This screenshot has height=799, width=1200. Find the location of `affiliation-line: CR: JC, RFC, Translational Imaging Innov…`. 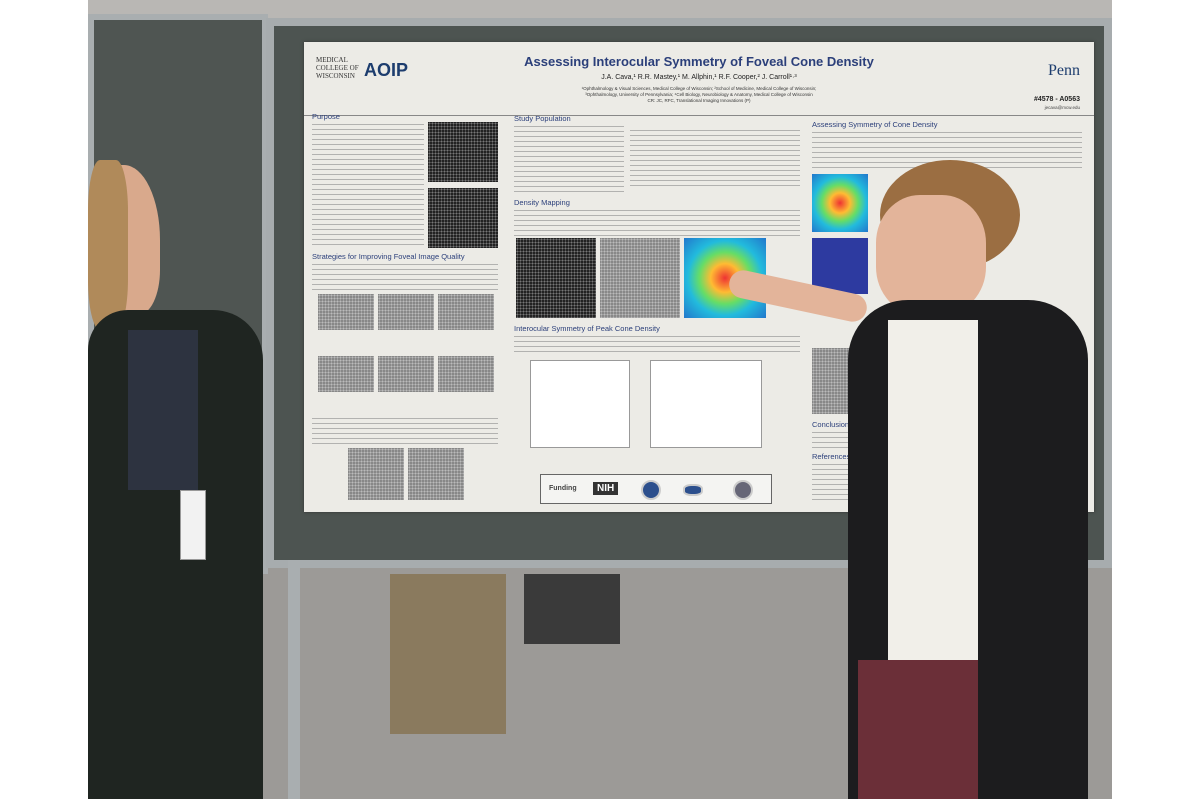

affiliation-line: CR: JC, RFC, Translational Imaging Innov… is located at coordinates (699, 100).